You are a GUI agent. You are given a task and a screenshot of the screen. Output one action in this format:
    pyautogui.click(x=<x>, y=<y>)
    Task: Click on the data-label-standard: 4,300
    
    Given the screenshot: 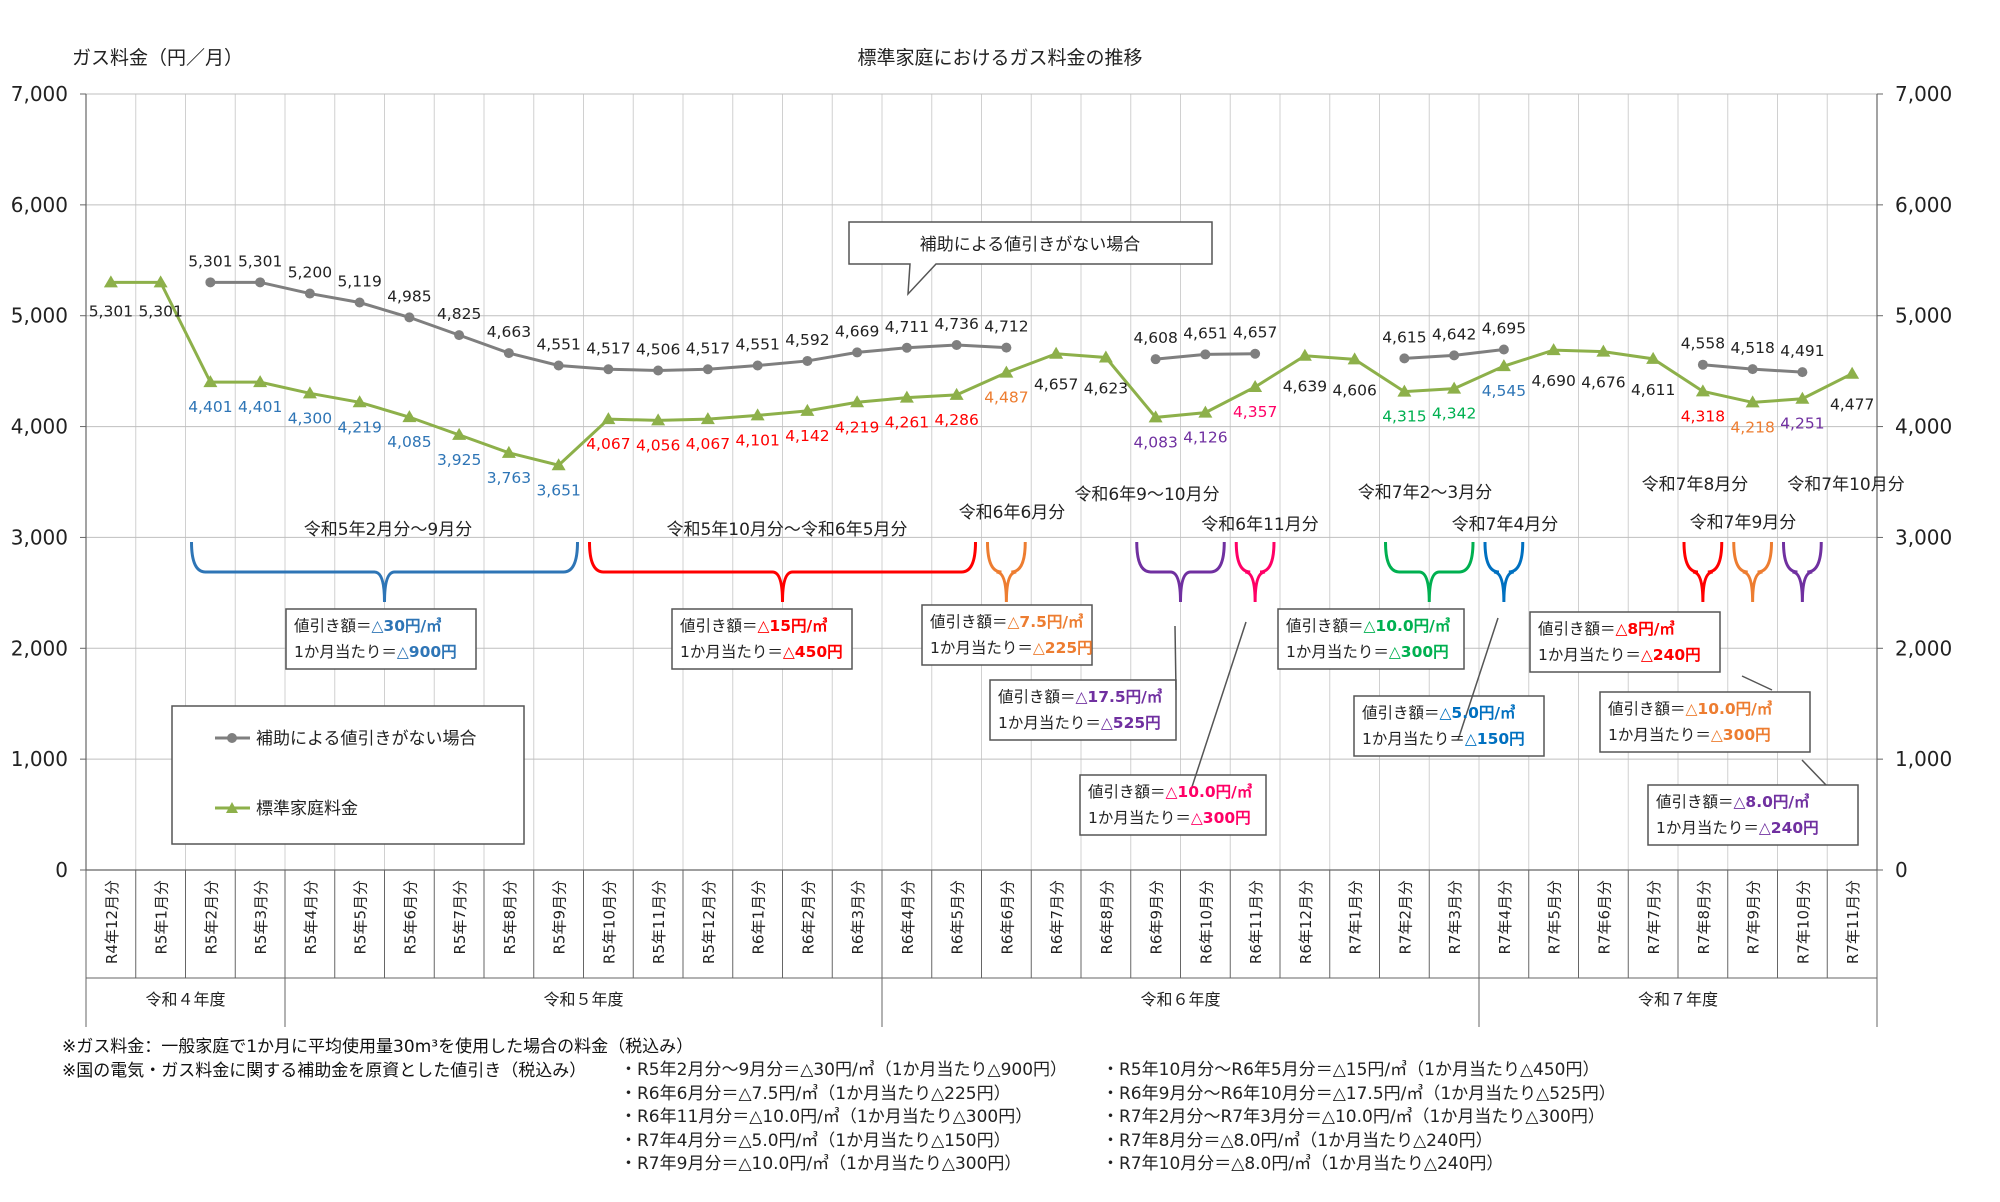 What is the action you would take?
    pyautogui.click(x=310, y=418)
    